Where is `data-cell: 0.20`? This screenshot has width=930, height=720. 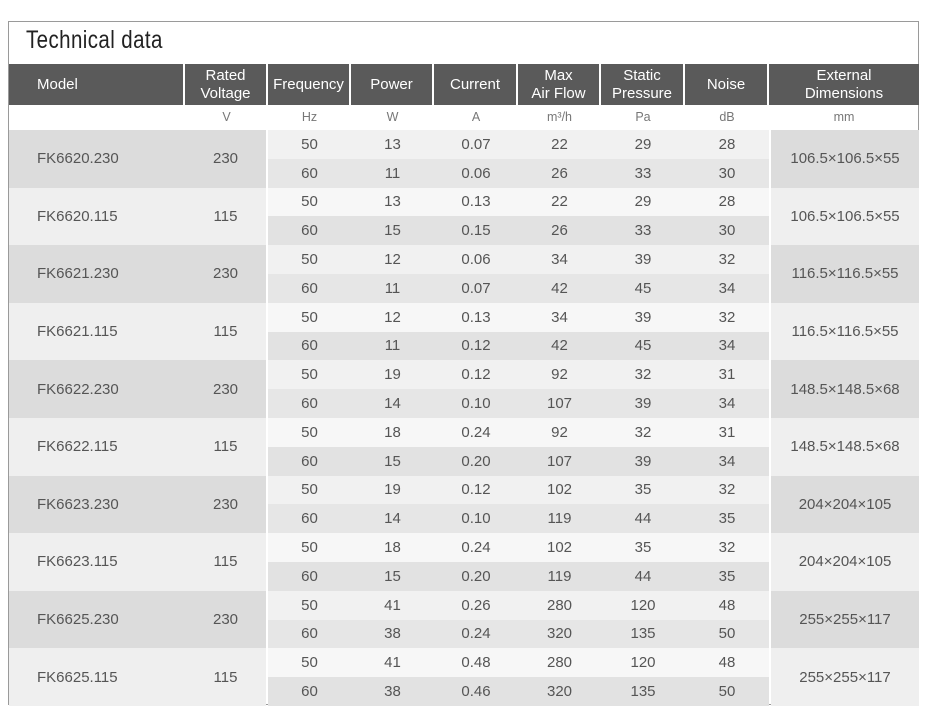
data-cell: 0.20 is located at coordinates (476, 461).